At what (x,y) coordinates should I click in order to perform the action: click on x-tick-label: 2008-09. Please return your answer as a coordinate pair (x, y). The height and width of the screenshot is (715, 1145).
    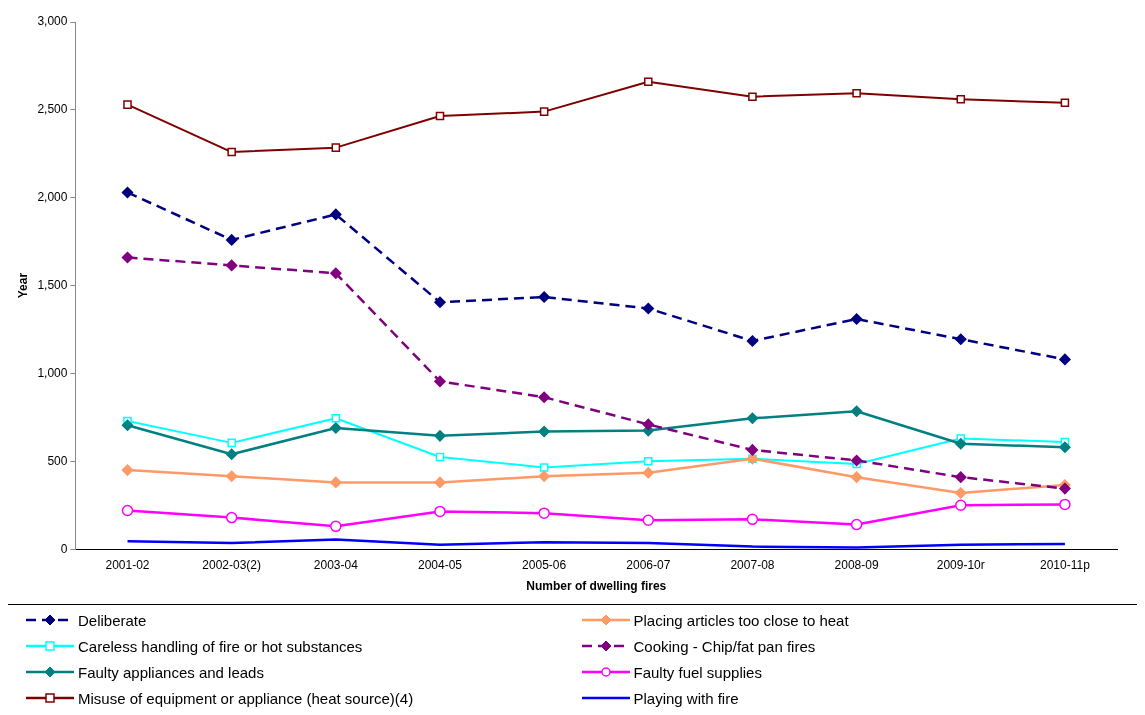
    Looking at the image, I should click on (856, 564).